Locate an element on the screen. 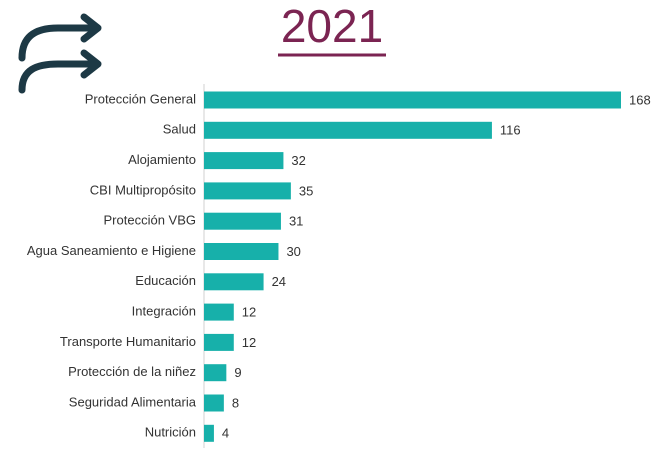 This screenshot has width=653, height=450. value-label: 4 is located at coordinates (225, 433).